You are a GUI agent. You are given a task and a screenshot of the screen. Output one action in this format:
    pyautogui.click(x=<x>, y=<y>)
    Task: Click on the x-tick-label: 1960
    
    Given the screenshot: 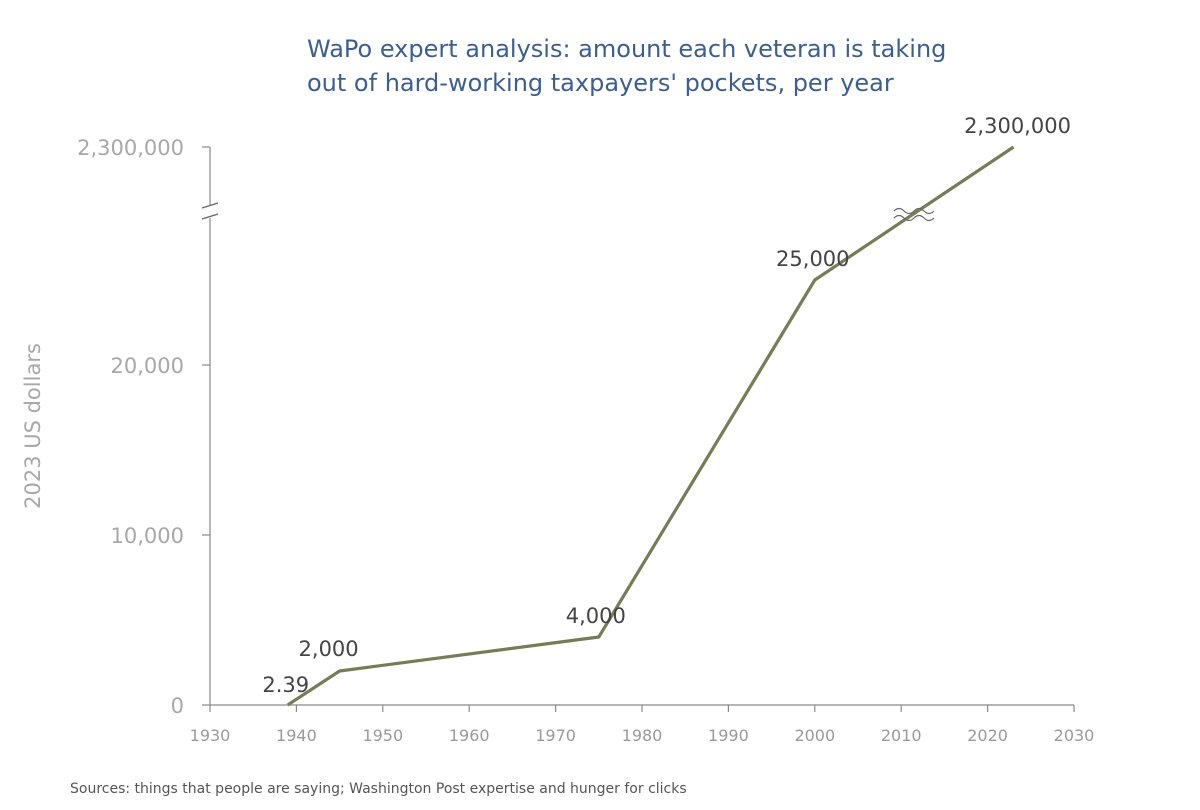 What is the action you would take?
    pyautogui.click(x=469, y=735)
    